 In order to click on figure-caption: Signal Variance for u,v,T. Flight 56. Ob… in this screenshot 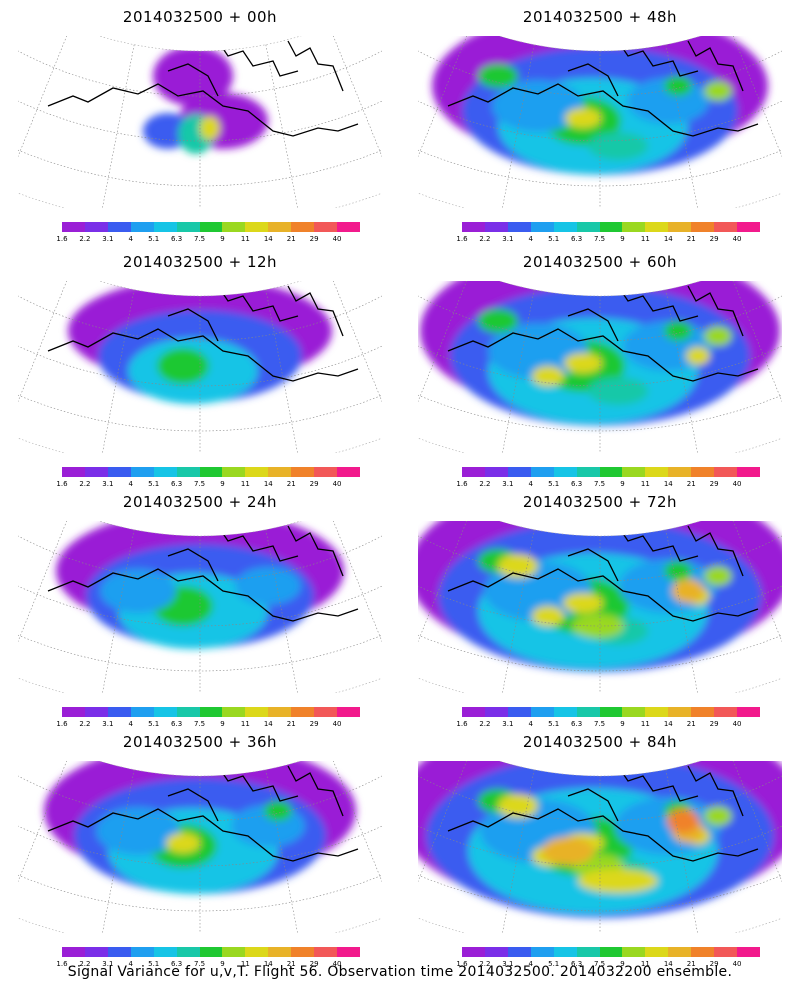, I will do `click(400, 972)`.